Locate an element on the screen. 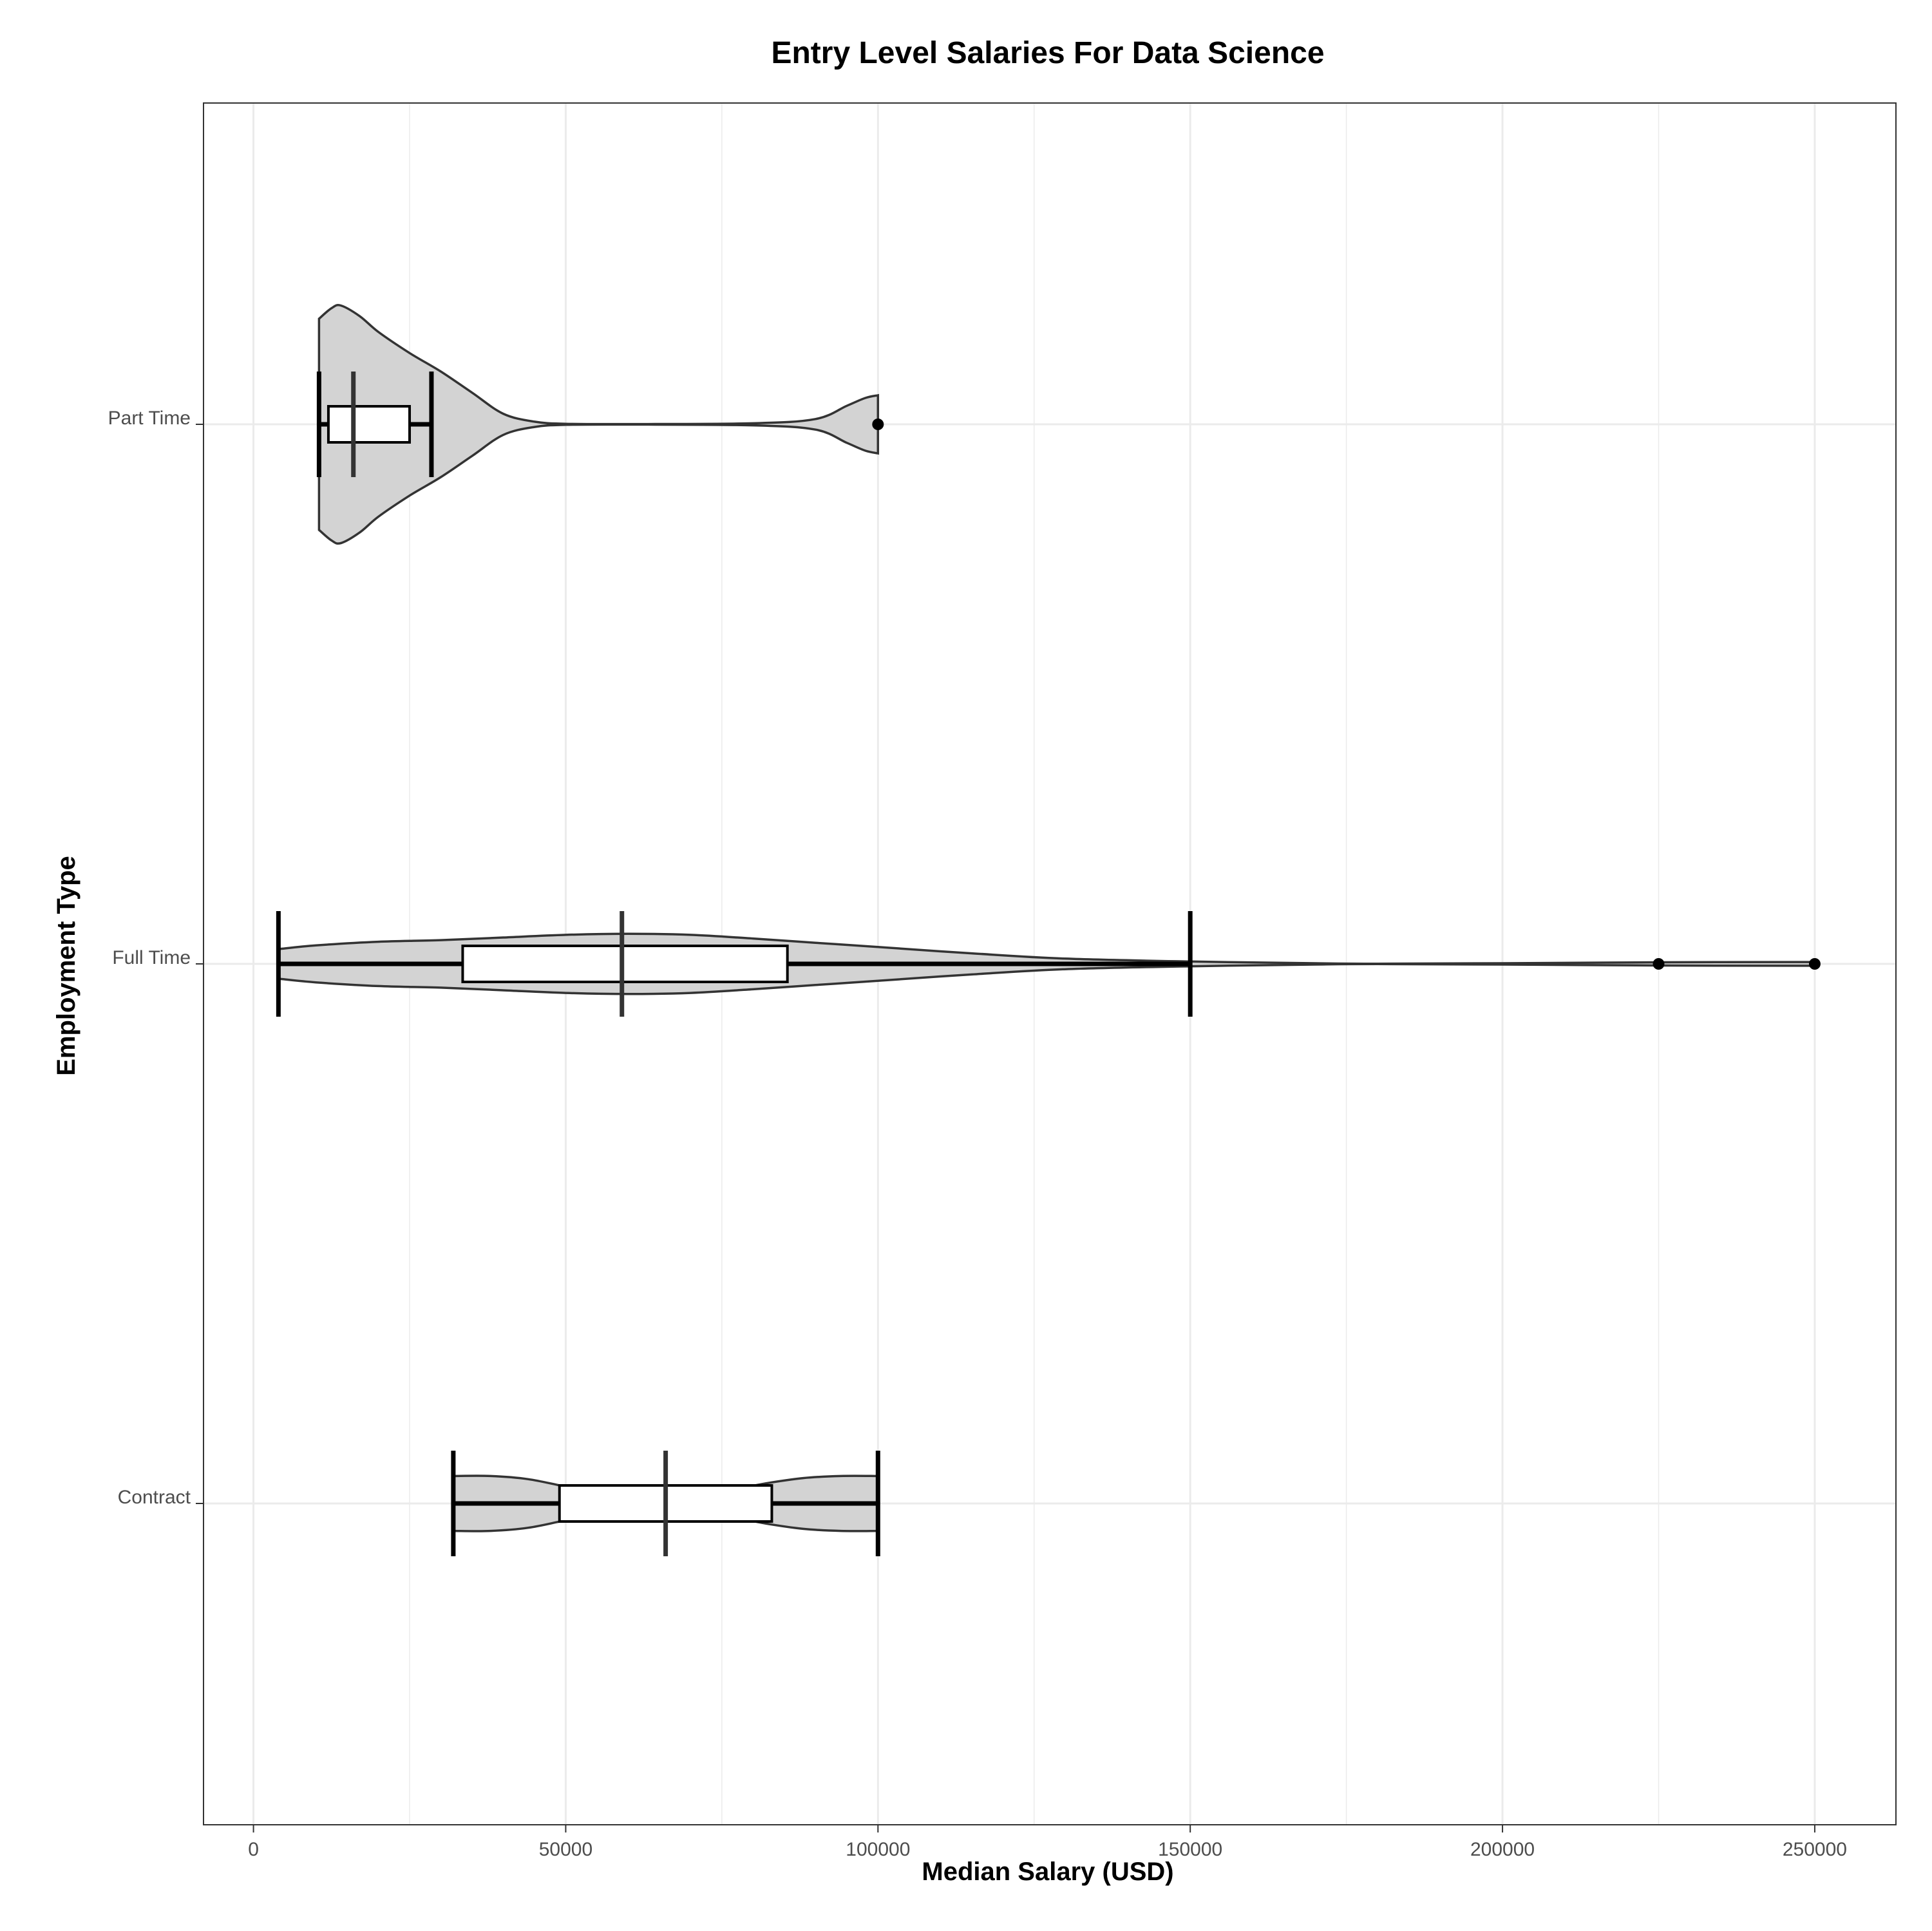 The height and width of the screenshot is (1931, 1932). x-tick-label: 50000 is located at coordinates (565, 1849).